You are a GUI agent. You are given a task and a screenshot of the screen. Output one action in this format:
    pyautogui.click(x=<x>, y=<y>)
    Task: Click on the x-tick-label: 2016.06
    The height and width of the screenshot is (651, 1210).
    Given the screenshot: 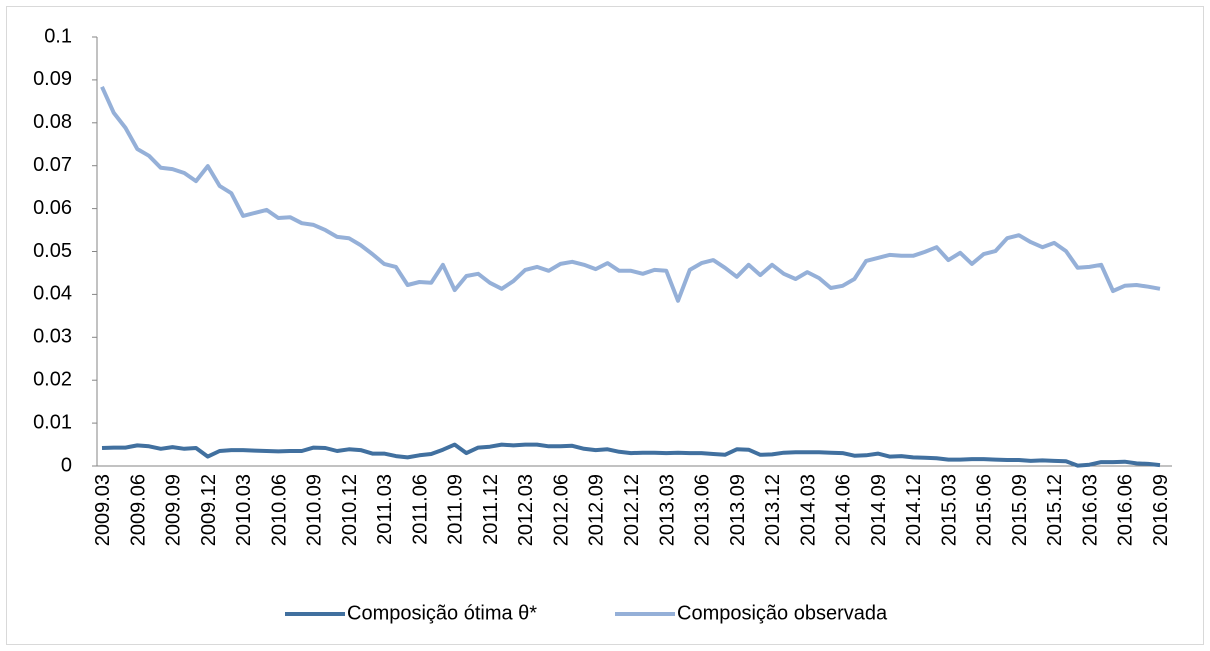 What is the action you would take?
    pyautogui.click(x=1126, y=510)
    